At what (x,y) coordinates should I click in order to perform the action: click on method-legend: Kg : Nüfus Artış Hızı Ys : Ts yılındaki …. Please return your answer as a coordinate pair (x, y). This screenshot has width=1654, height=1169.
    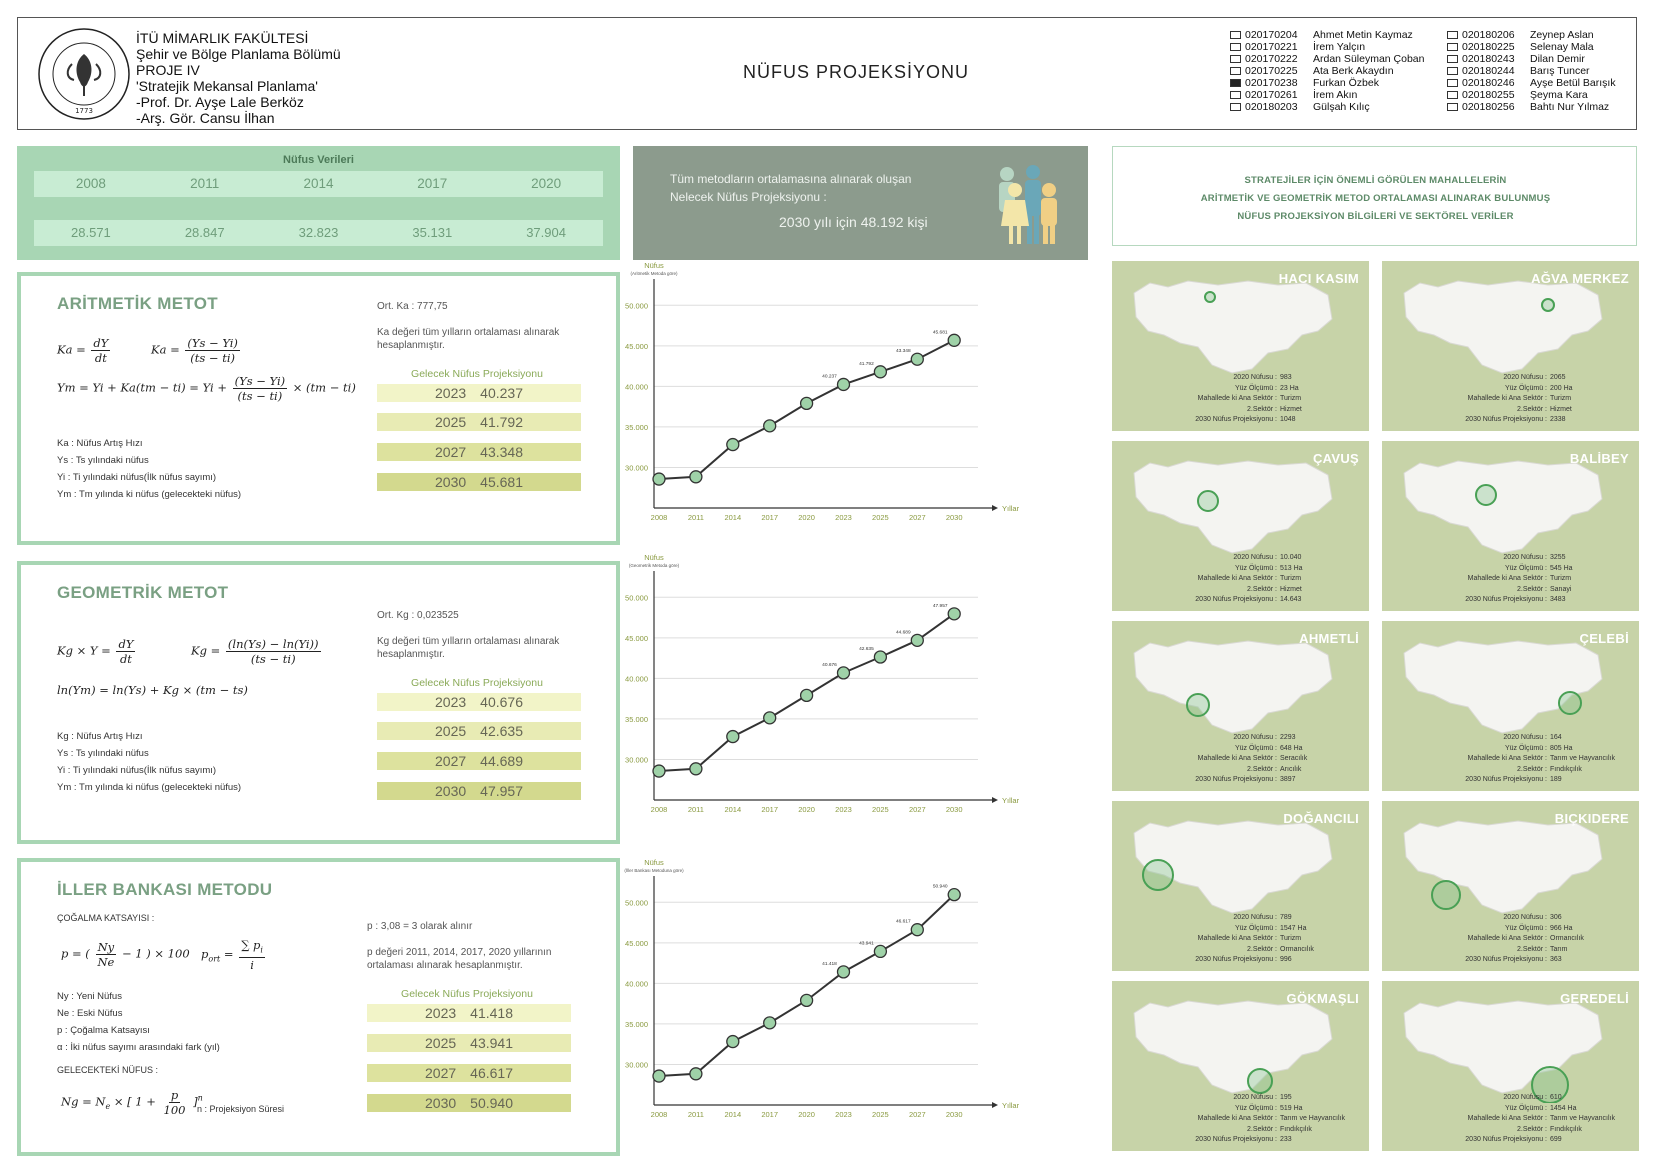
    Looking at the image, I should click on (149, 762).